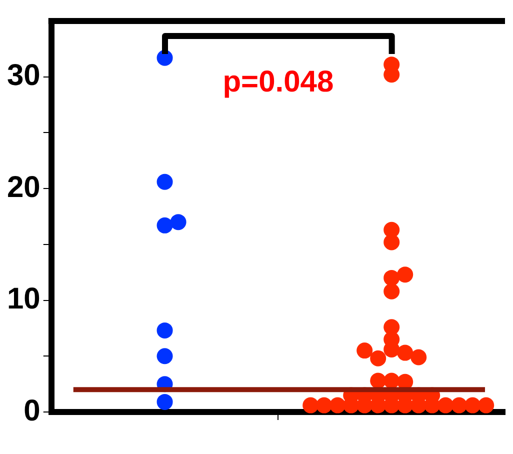 Image resolution: width=513 pixels, height=454 pixels. Describe the element at coordinates (23, 299) in the screenshot. I see `y-tick-label: 10` at that location.